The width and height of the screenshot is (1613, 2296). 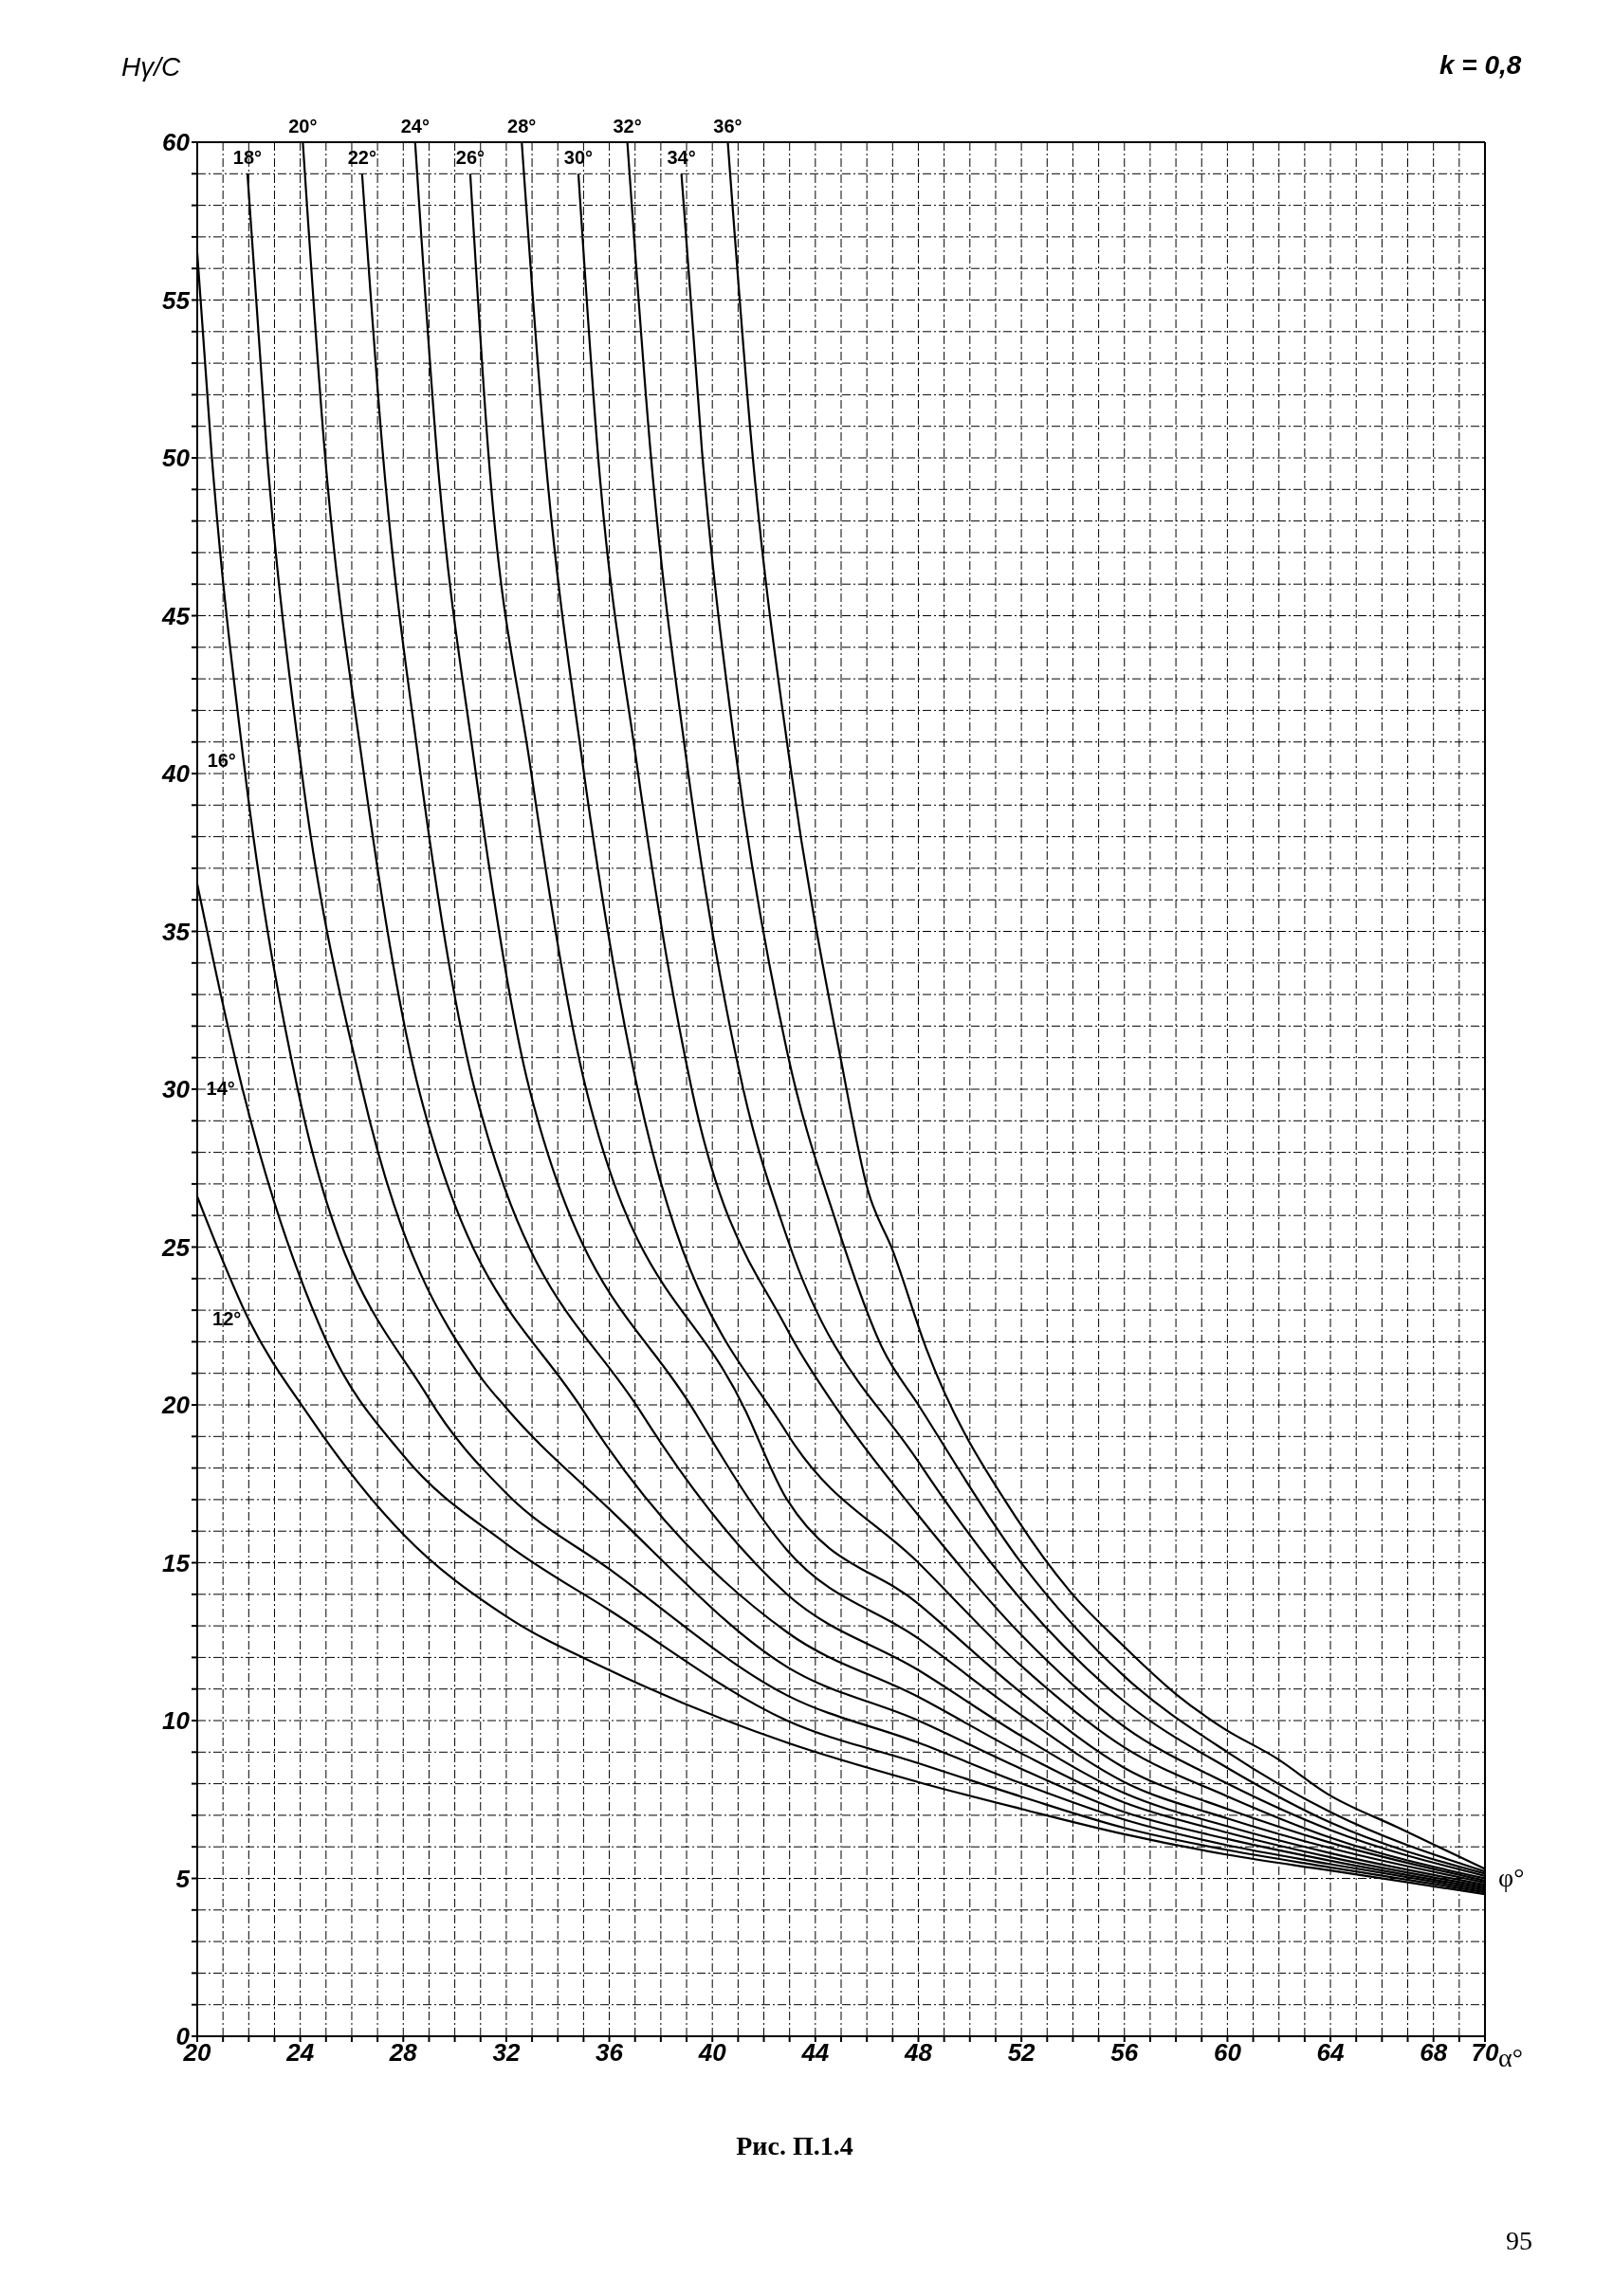 What do you see at coordinates (183, 1878) in the screenshot?
I see `y-tick-label: 5` at bounding box center [183, 1878].